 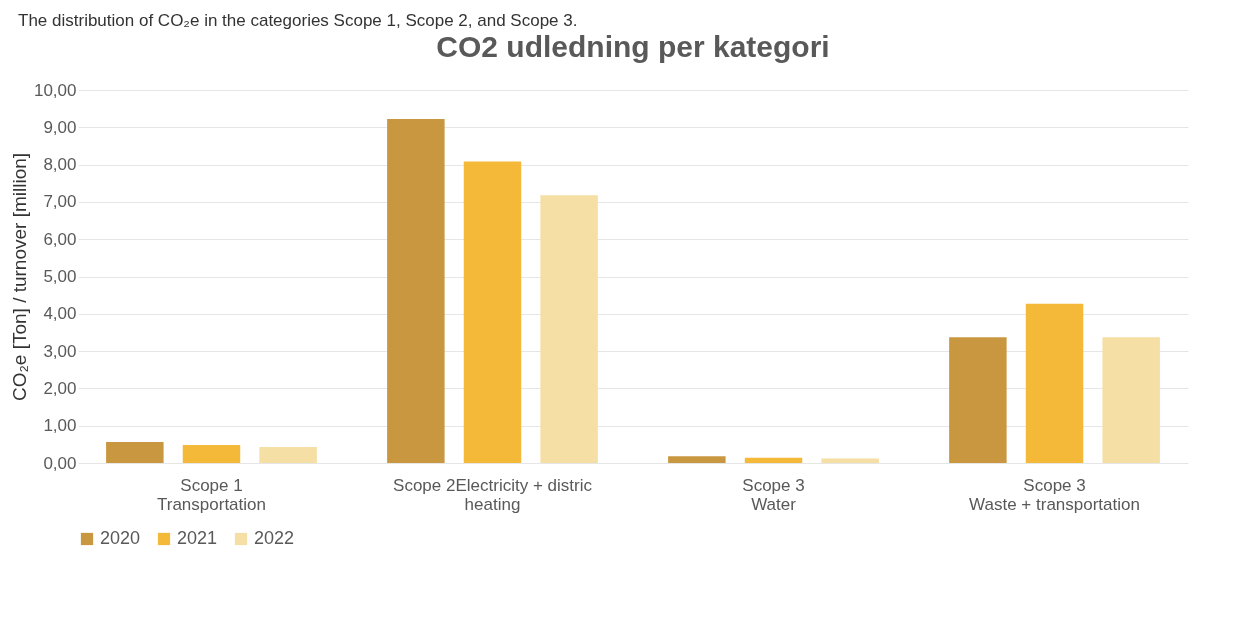 I want to click on y-tick-label: 4,00, so click(x=60, y=314).